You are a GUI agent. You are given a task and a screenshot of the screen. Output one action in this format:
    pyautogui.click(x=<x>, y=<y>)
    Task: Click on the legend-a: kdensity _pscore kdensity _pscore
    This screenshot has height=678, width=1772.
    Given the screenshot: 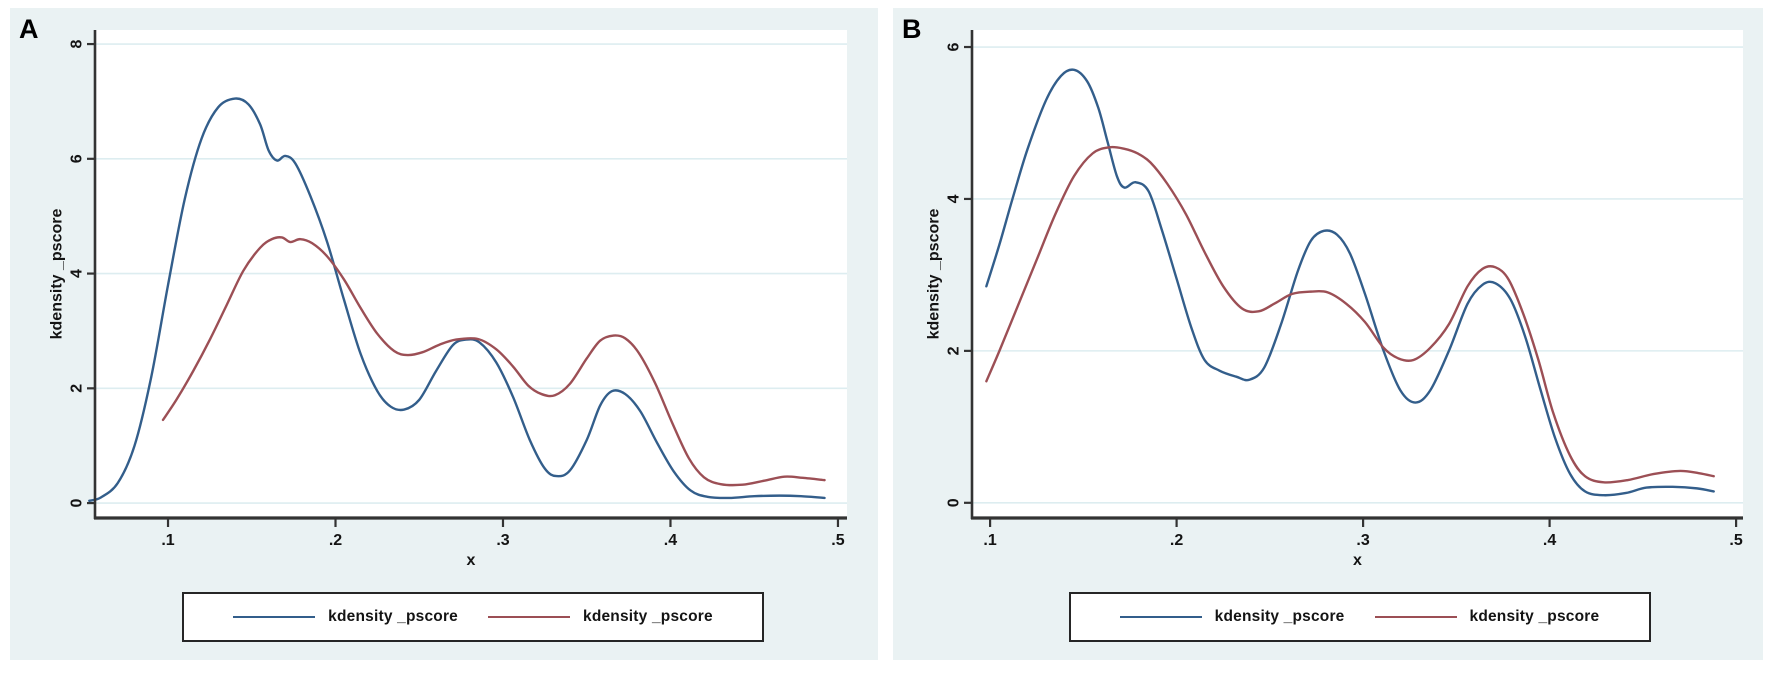 What is the action you would take?
    pyautogui.click(x=473, y=617)
    